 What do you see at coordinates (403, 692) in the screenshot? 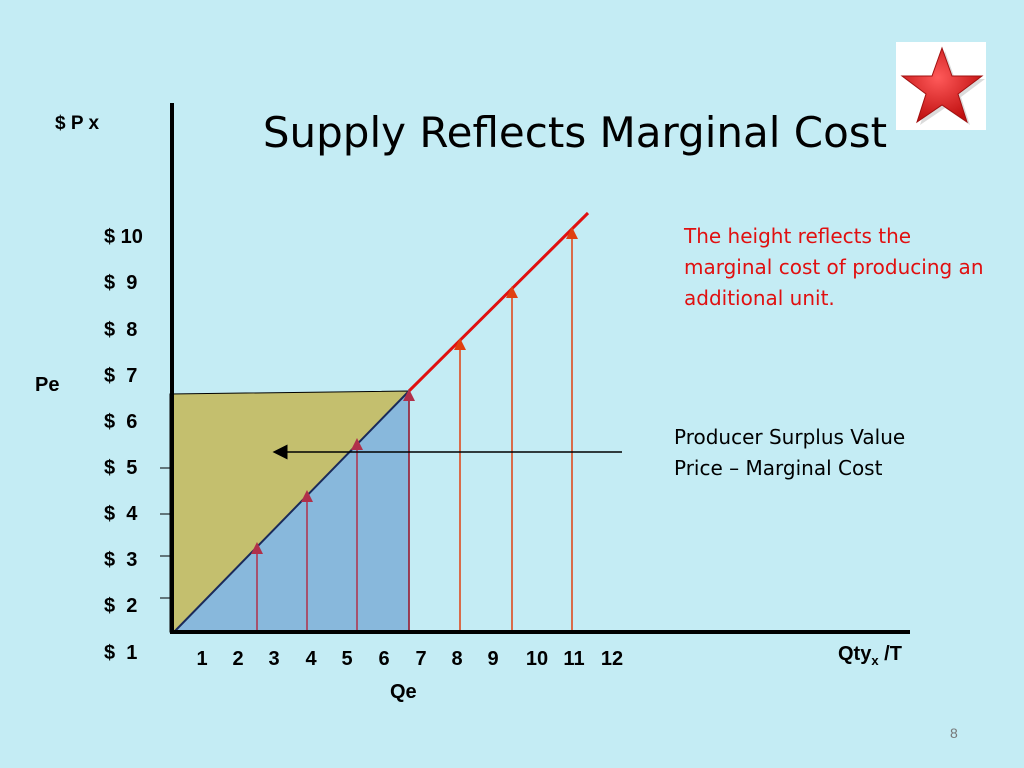
I see `qe-label: Qe` at bounding box center [403, 692].